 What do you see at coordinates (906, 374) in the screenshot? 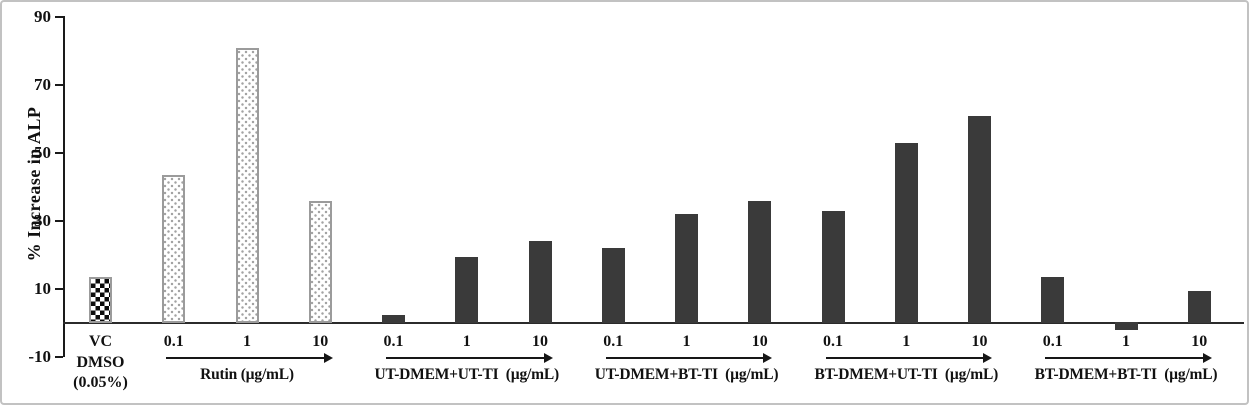
I see `group-label: BT-DMEM+UT-TI (µg/mL)` at bounding box center [906, 374].